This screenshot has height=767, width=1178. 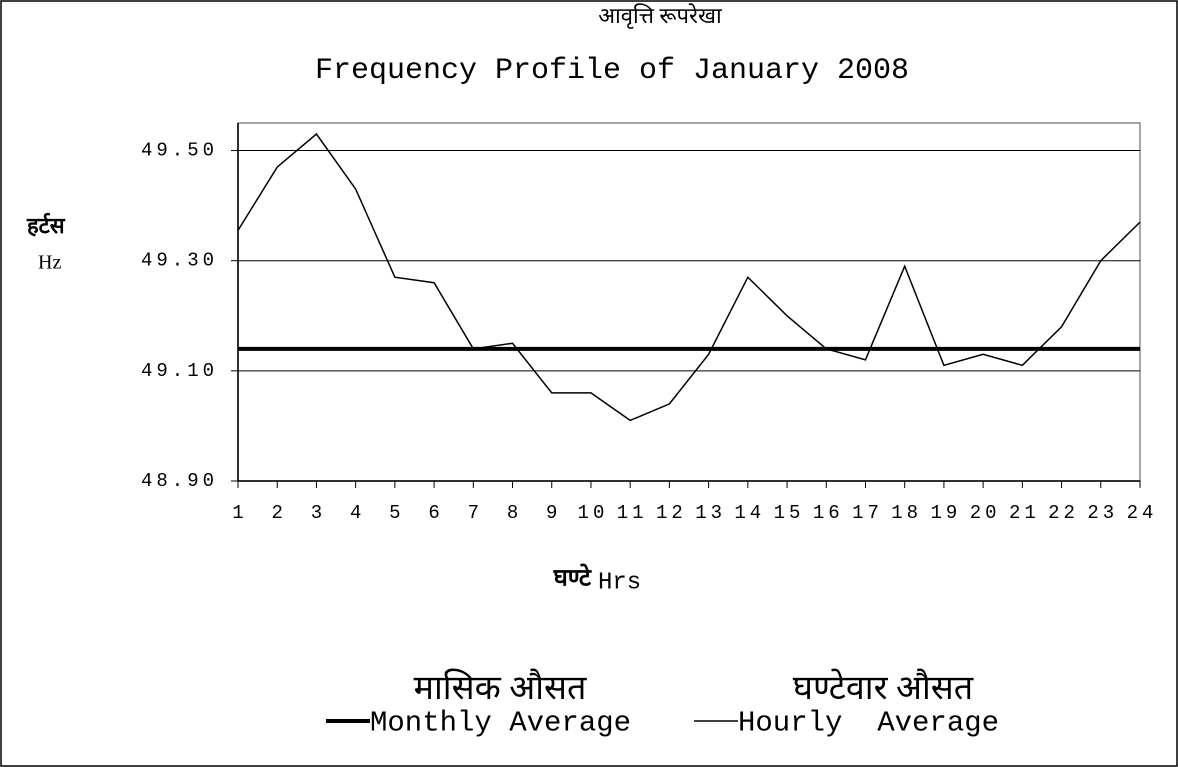 What do you see at coordinates (593, 513) in the screenshot?
I see `x-tick-label: 10` at bounding box center [593, 513].